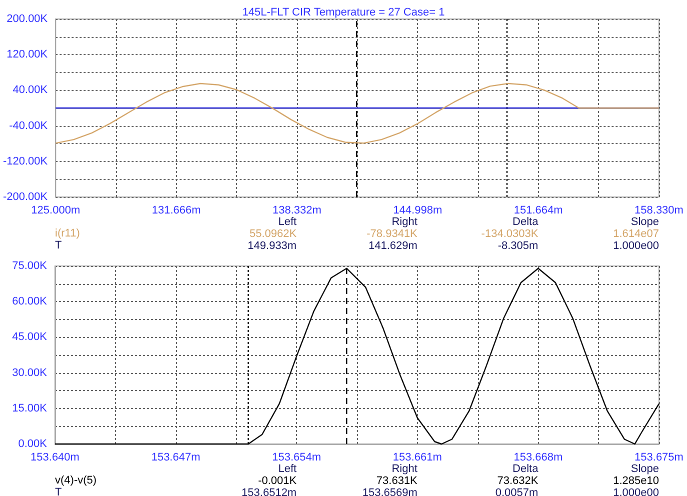 This screenshot has width=687, height=496. I want to click on y-tick-label: 40.00K, so click(30, 90).